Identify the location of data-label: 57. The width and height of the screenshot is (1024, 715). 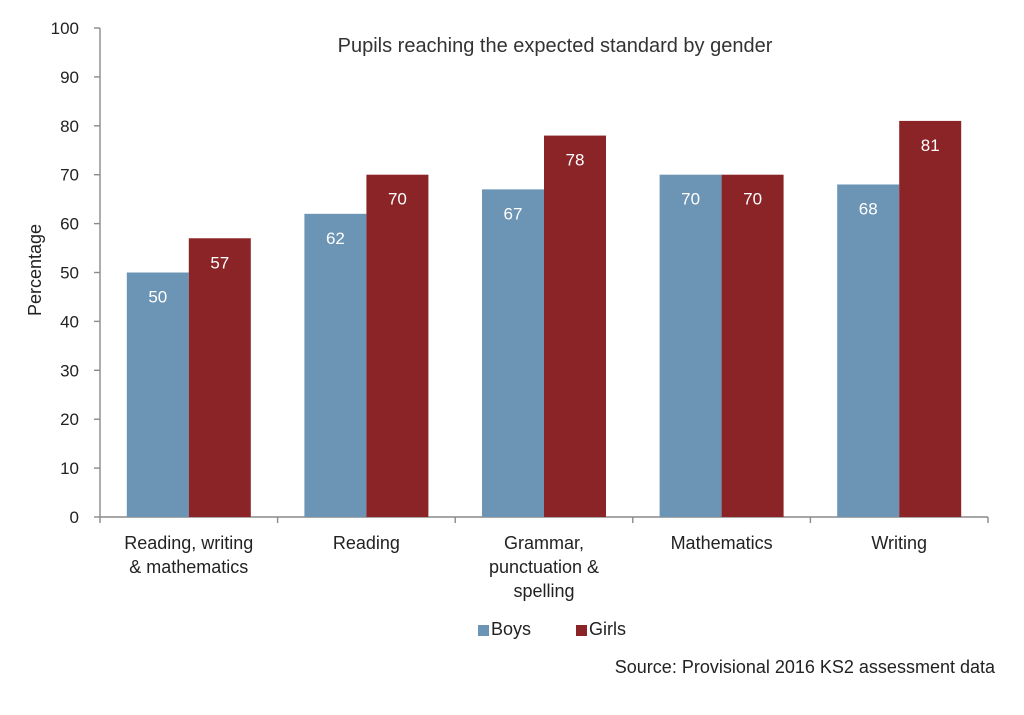
(219, 262).